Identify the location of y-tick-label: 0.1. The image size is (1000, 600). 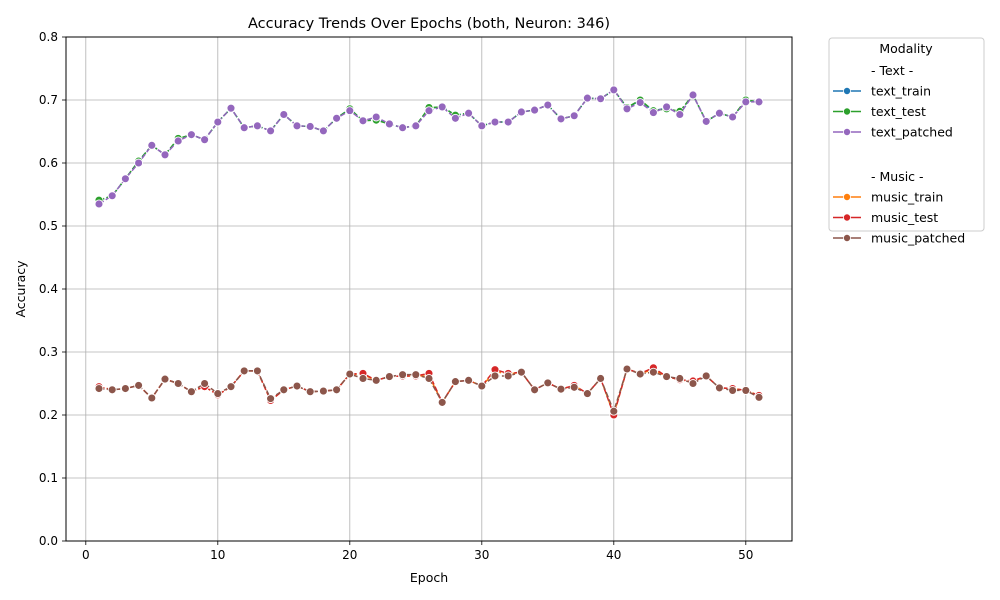
(48, 478).